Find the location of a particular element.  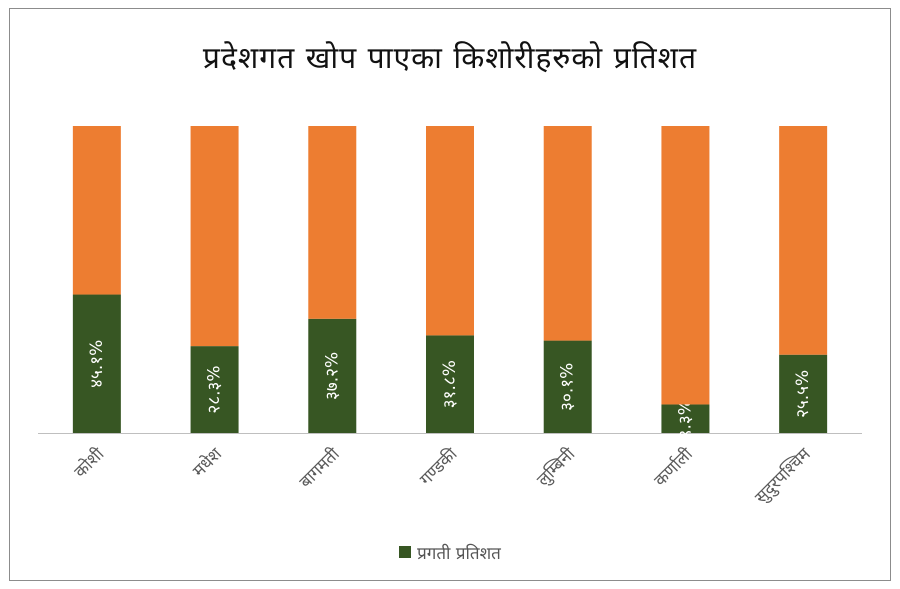

data-label-2: २८.३% is located at coordinates (215, 390).